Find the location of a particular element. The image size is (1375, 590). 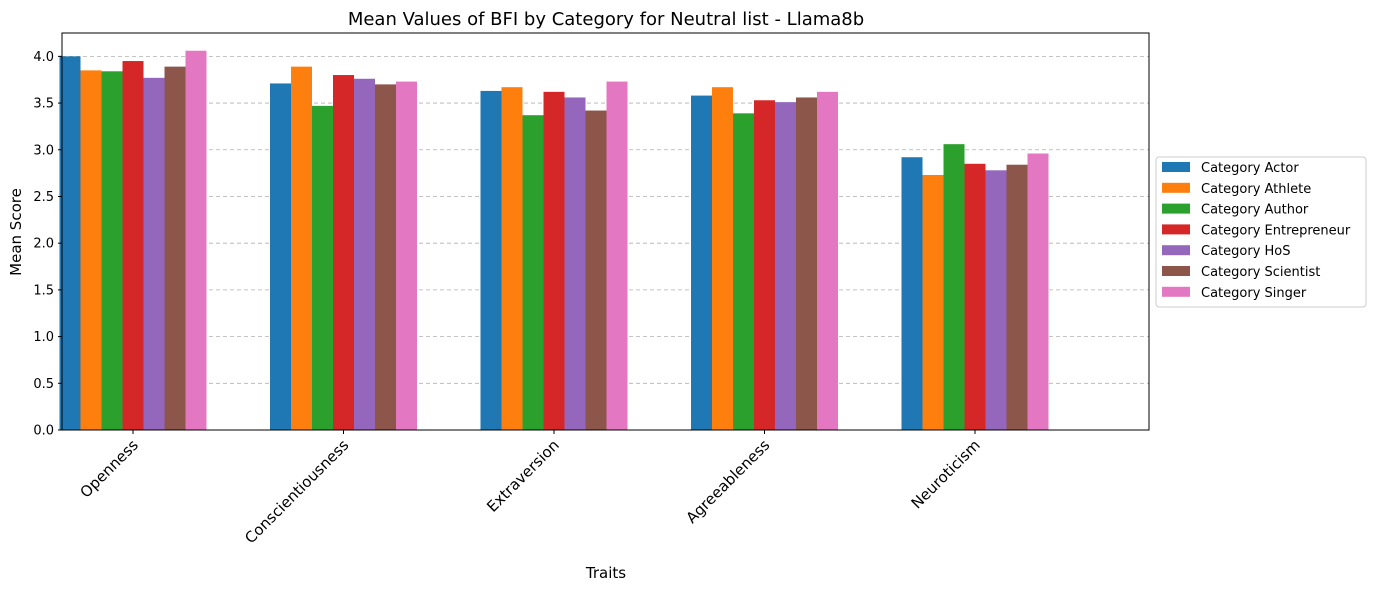

legend-label: Category Athlete is located at coordinates (1256, 189).